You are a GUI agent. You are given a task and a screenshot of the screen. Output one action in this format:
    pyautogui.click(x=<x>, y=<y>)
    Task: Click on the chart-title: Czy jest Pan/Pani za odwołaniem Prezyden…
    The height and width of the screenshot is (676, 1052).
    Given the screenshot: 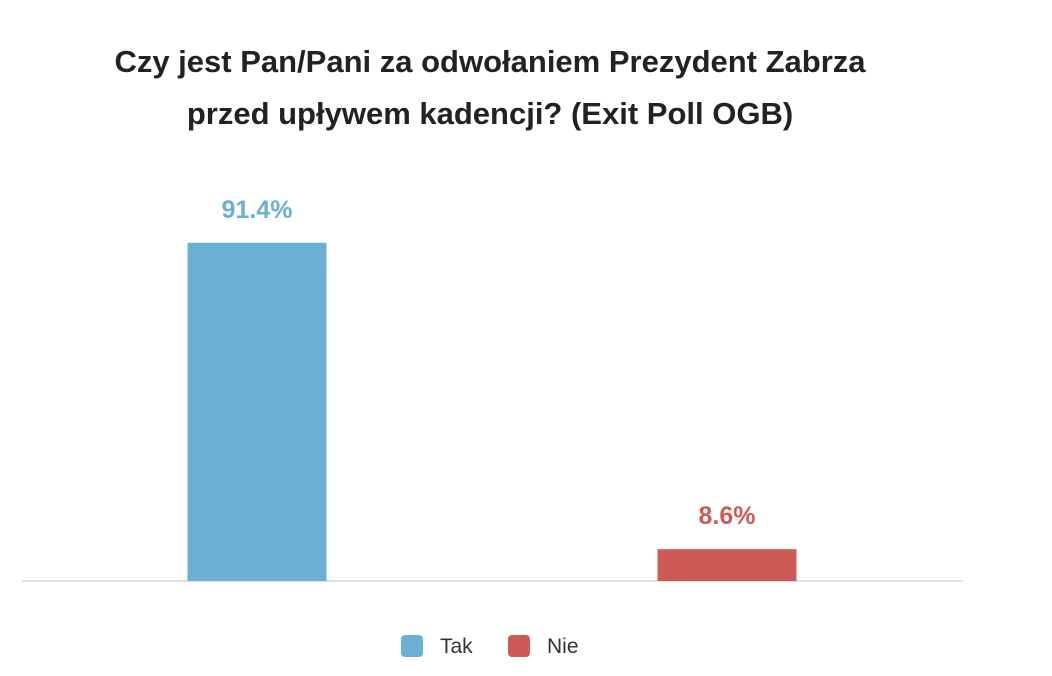 What is the action you would take?
    pyautogui.click(x=490, y=88)
    